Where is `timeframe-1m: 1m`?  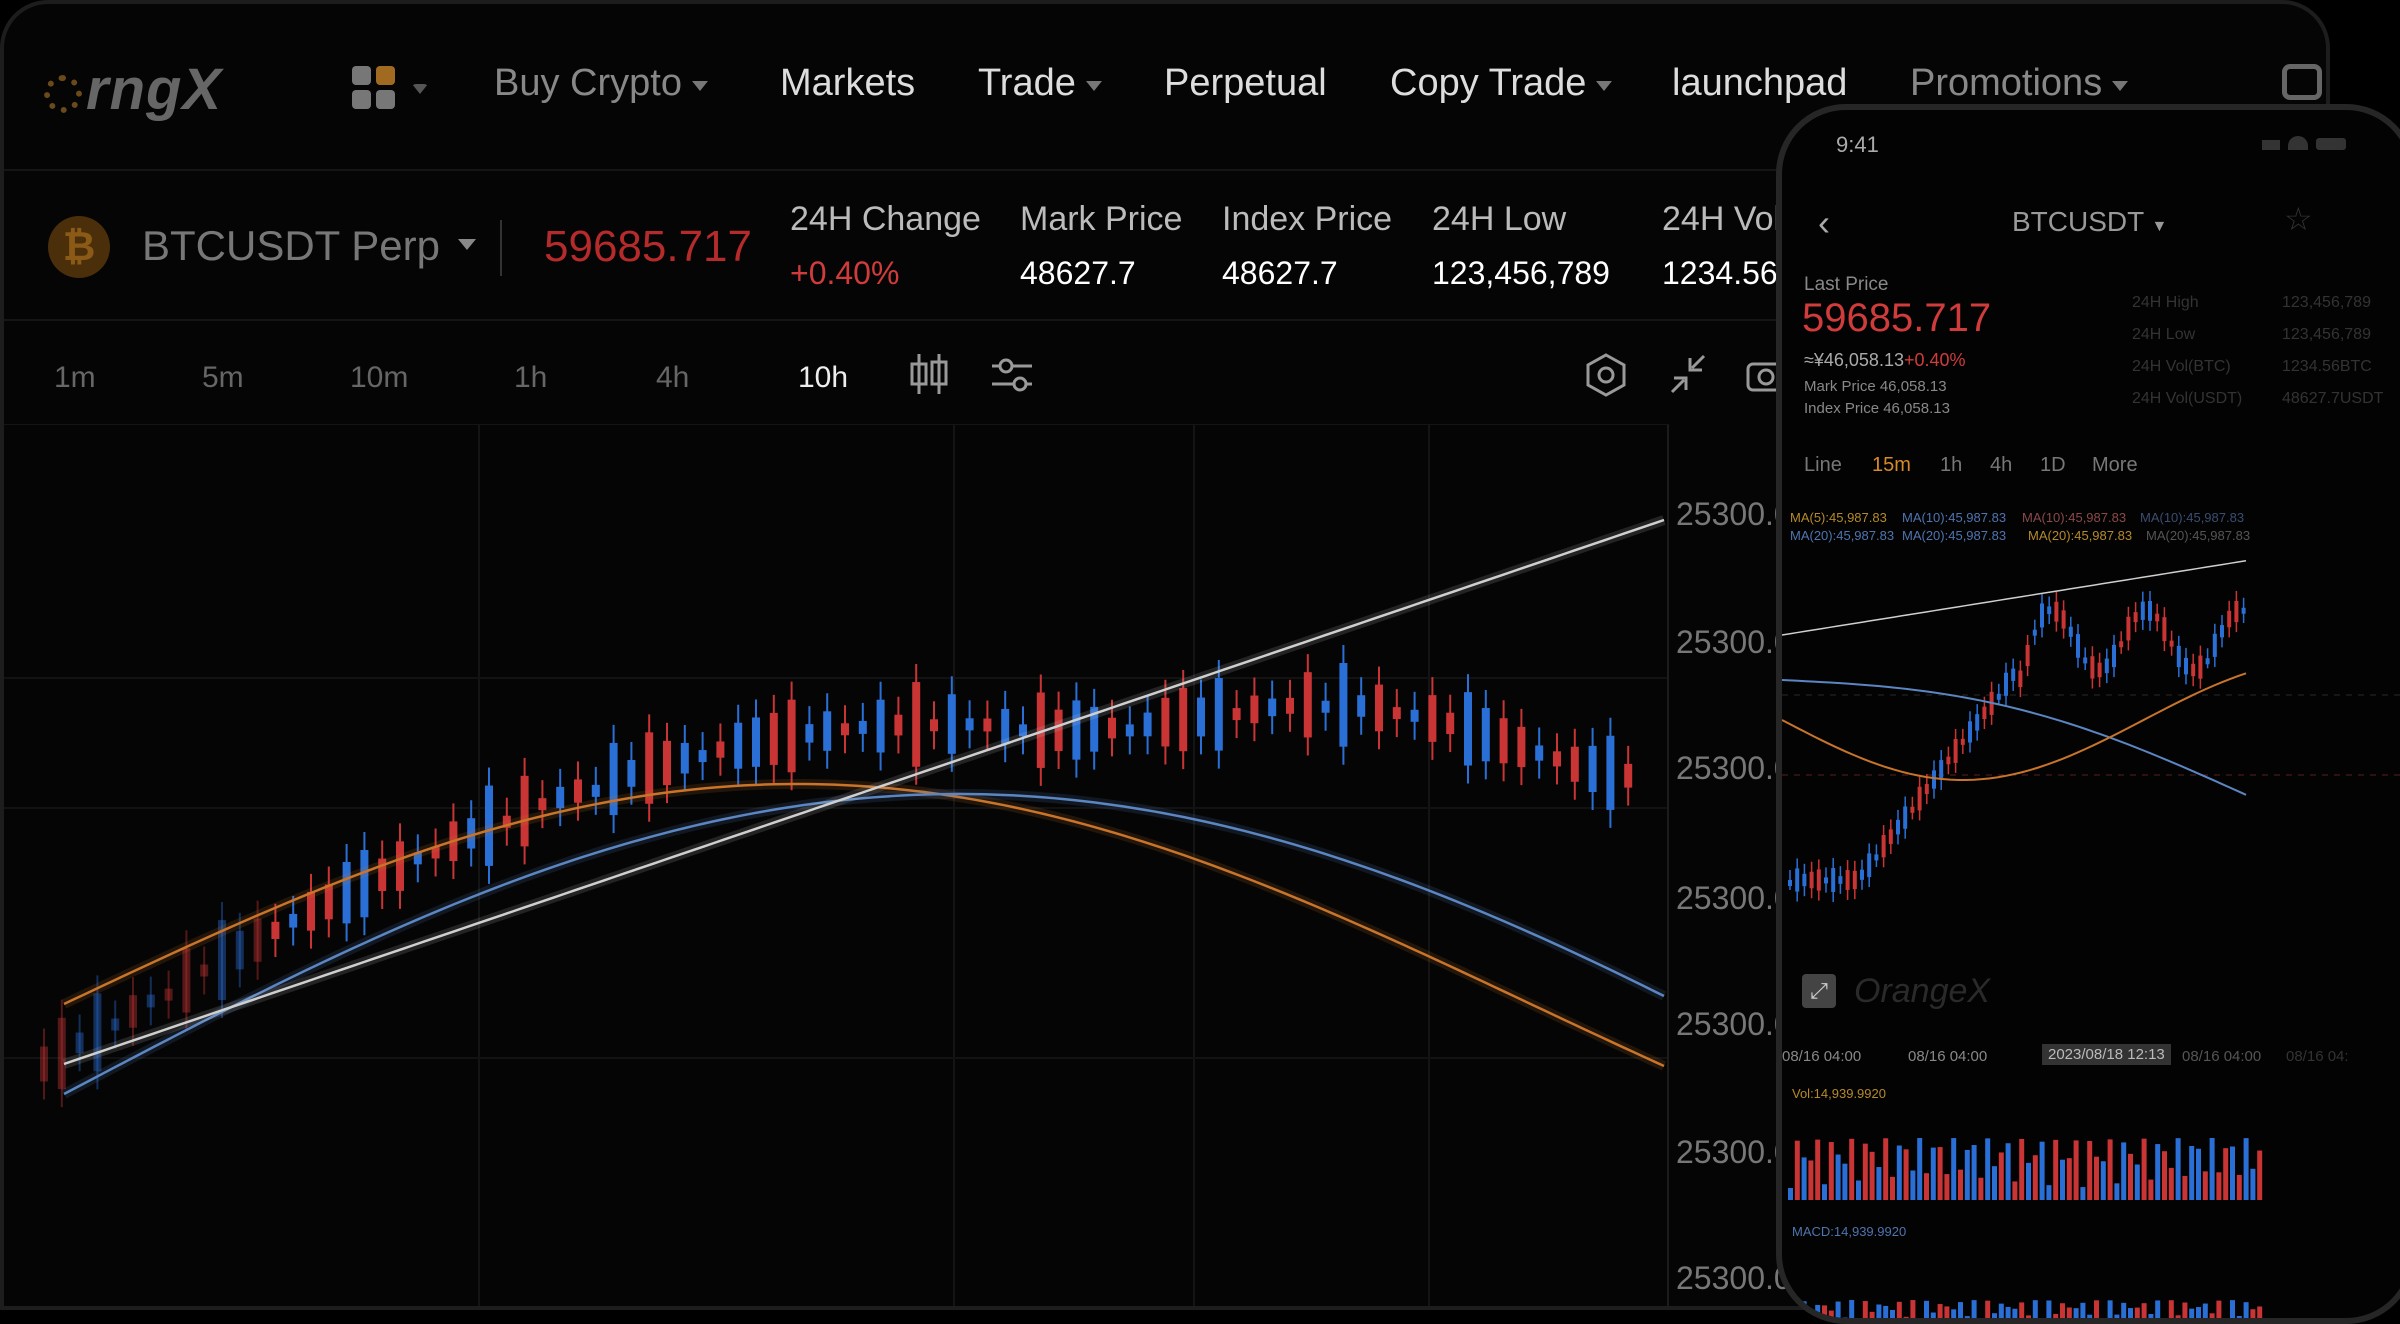
timeframe-1m: 1m is located at coordinates (75, 378).